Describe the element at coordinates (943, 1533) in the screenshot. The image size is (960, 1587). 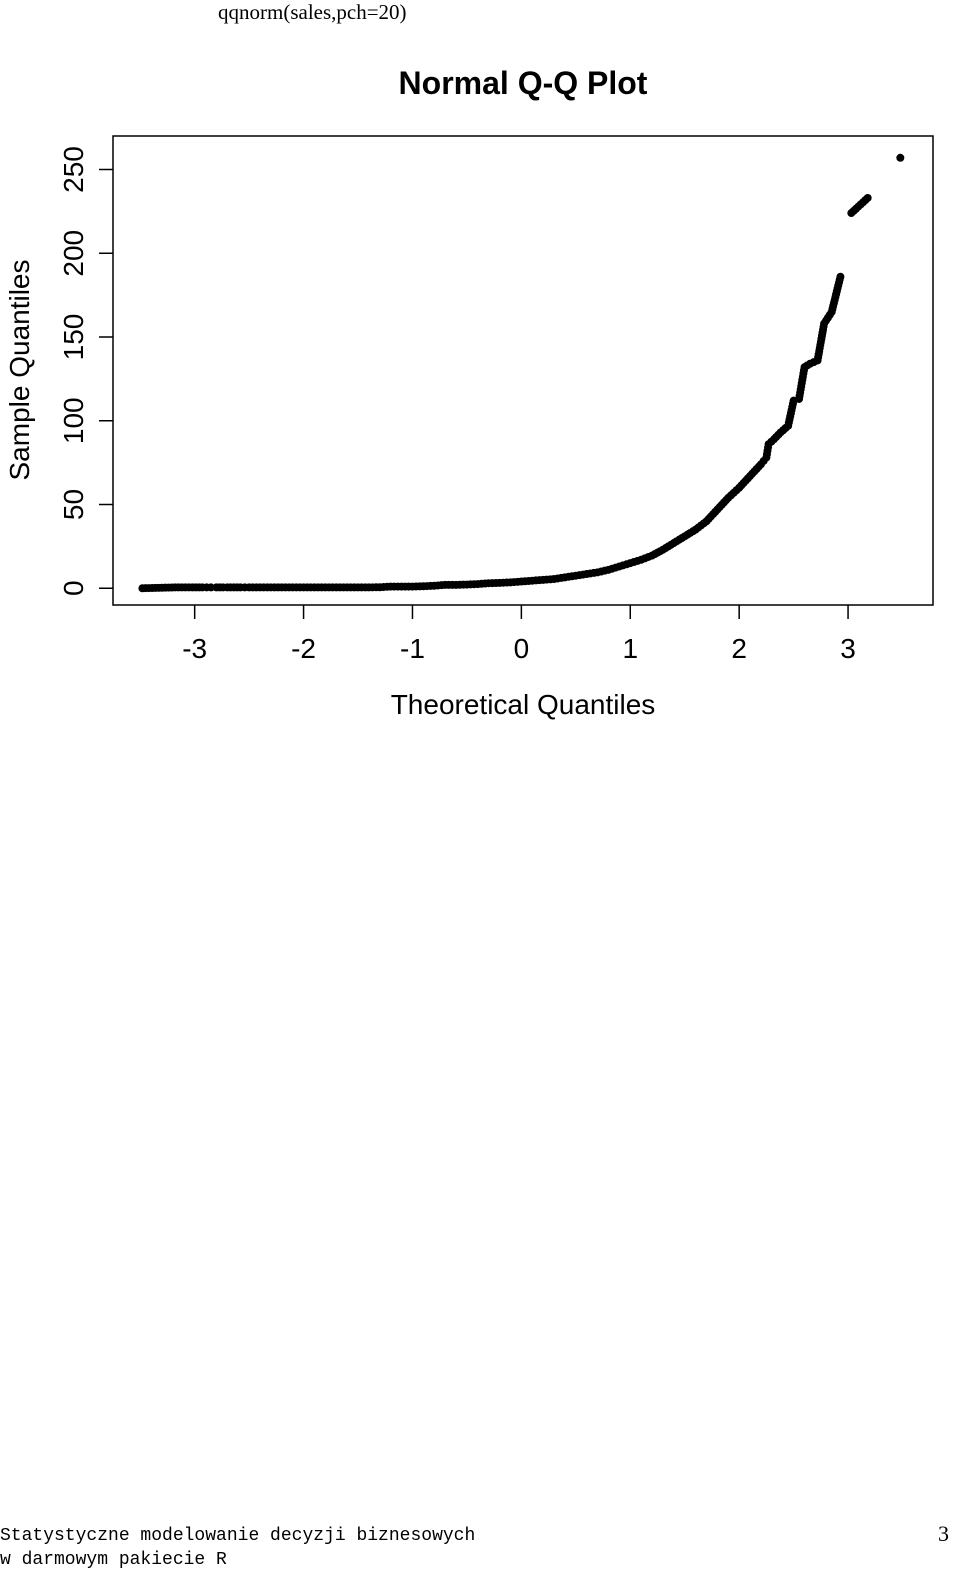
I see `page-number: 3` at that location.